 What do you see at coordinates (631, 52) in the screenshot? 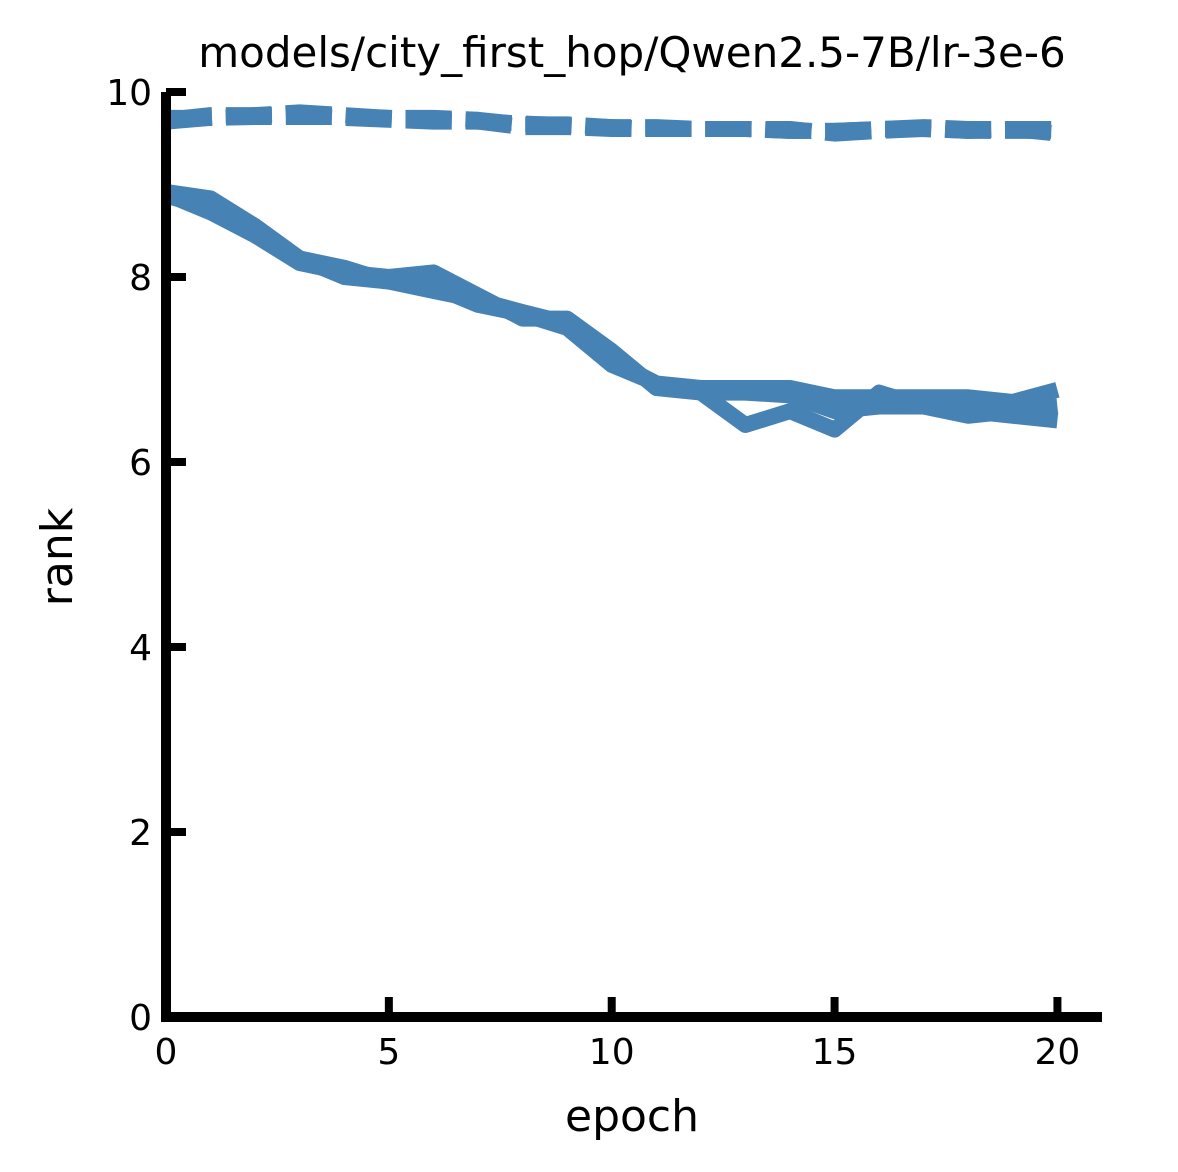
I see `chart-title: models/city_first_hop/Qwen2.5-7B/lr-3e-6` at bounding box center [631, 52].